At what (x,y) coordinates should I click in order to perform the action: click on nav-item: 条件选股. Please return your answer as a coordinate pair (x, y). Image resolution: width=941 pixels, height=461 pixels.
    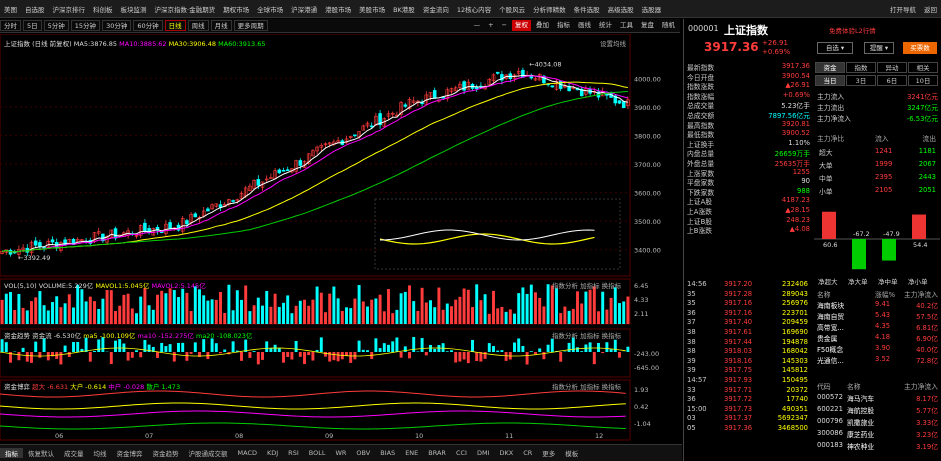
    Looking at the image, I should click on (586, 9).